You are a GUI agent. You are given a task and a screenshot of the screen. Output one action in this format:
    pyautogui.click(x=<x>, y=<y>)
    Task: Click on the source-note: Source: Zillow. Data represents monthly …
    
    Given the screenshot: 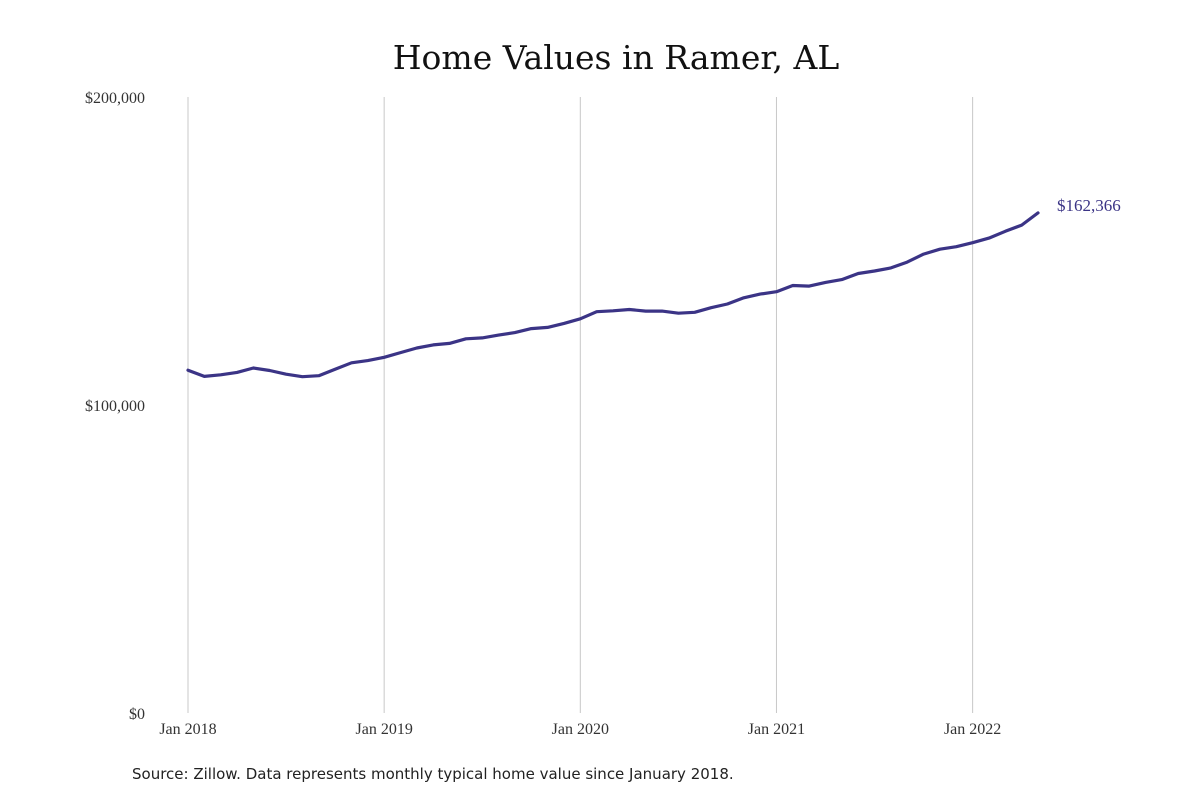 What is the action you would take?
    pyautogui.click(x=433, y=774)
    